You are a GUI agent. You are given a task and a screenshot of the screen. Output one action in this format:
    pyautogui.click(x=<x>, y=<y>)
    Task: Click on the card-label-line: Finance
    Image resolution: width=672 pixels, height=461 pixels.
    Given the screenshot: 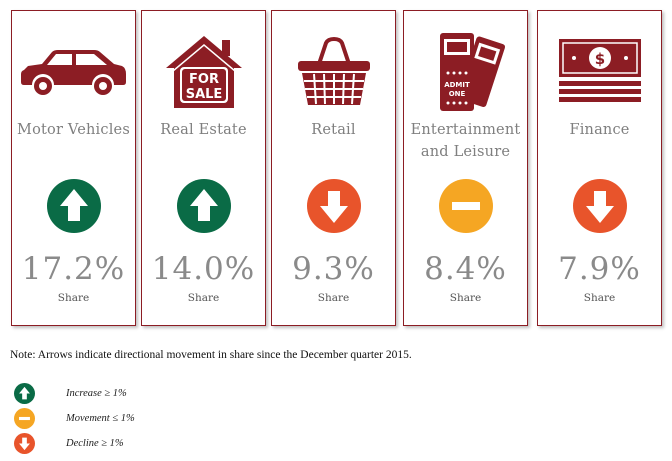 What is the action you would take?
    pyautogui.click(x=599, y=130)
    